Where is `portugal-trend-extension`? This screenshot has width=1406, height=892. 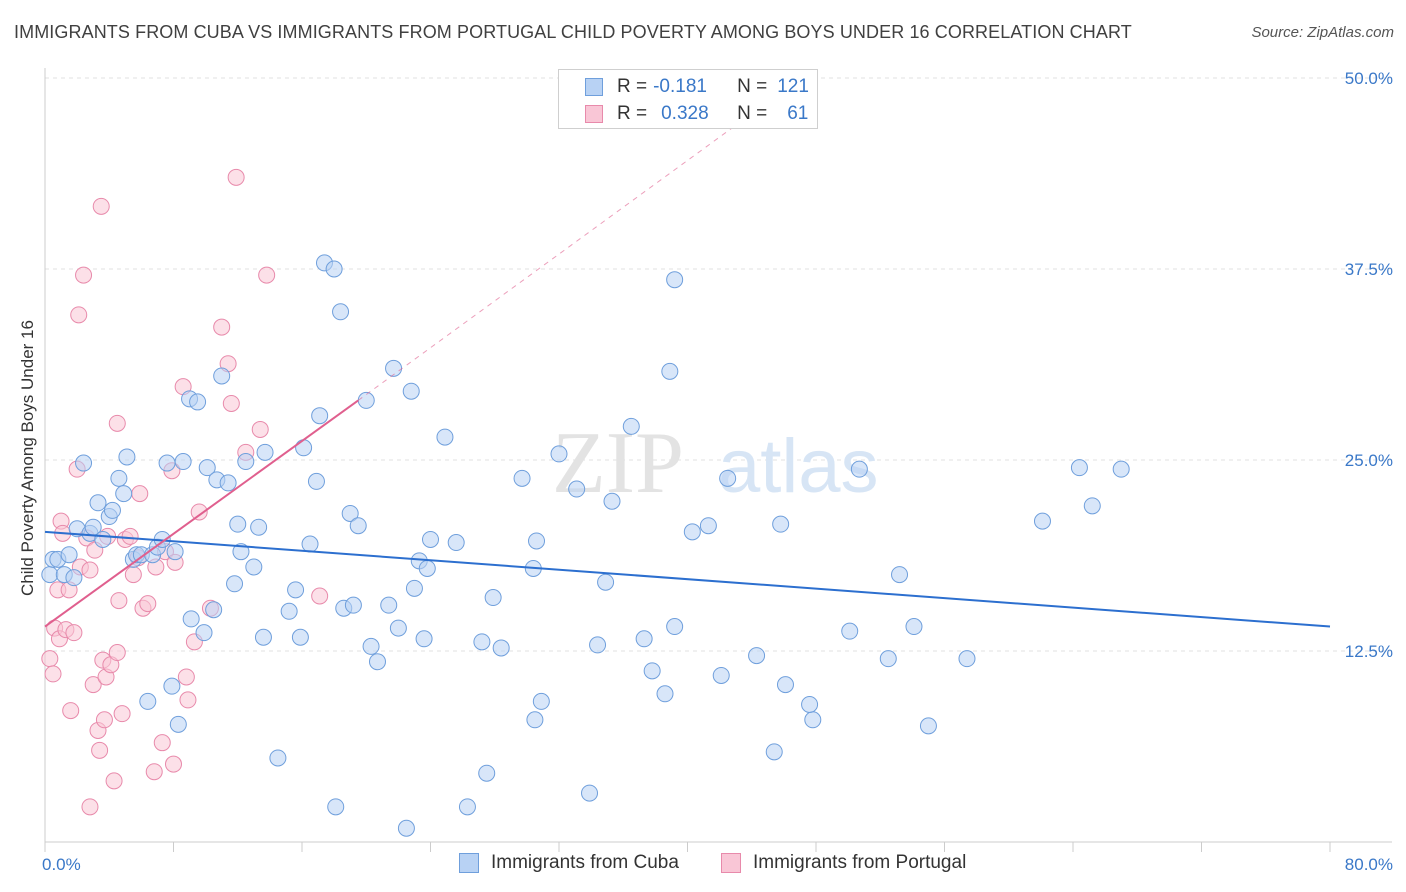 portugal-trend-extension is located at coordinates (571, 245).